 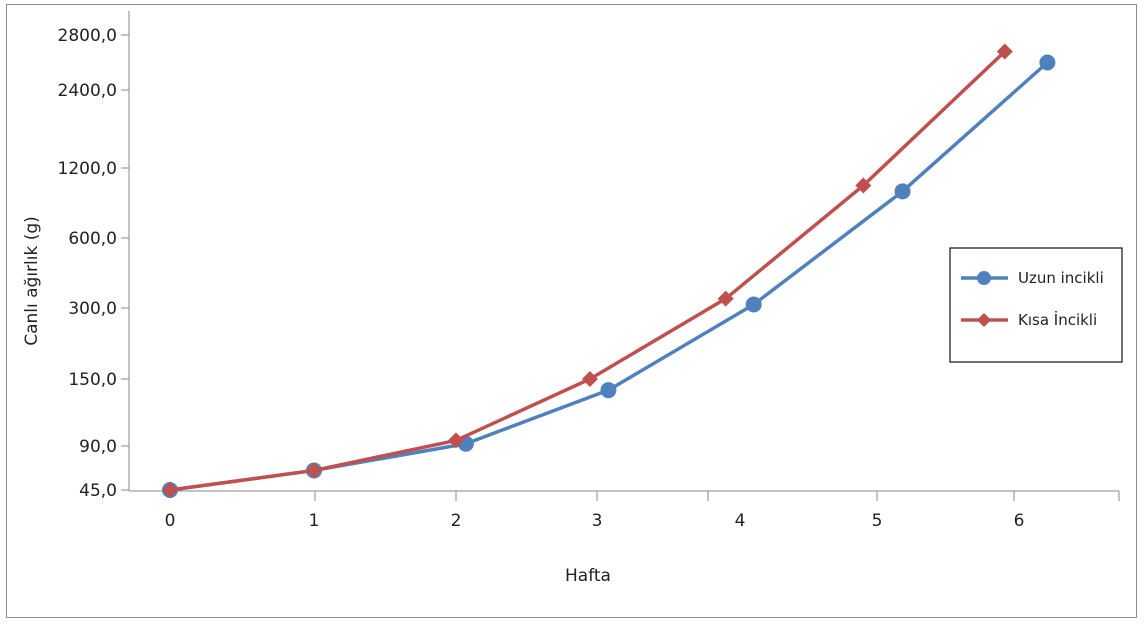 I want to click on legend: Uzun incikli Kısa İncikli, so click(x=1036, y=305).